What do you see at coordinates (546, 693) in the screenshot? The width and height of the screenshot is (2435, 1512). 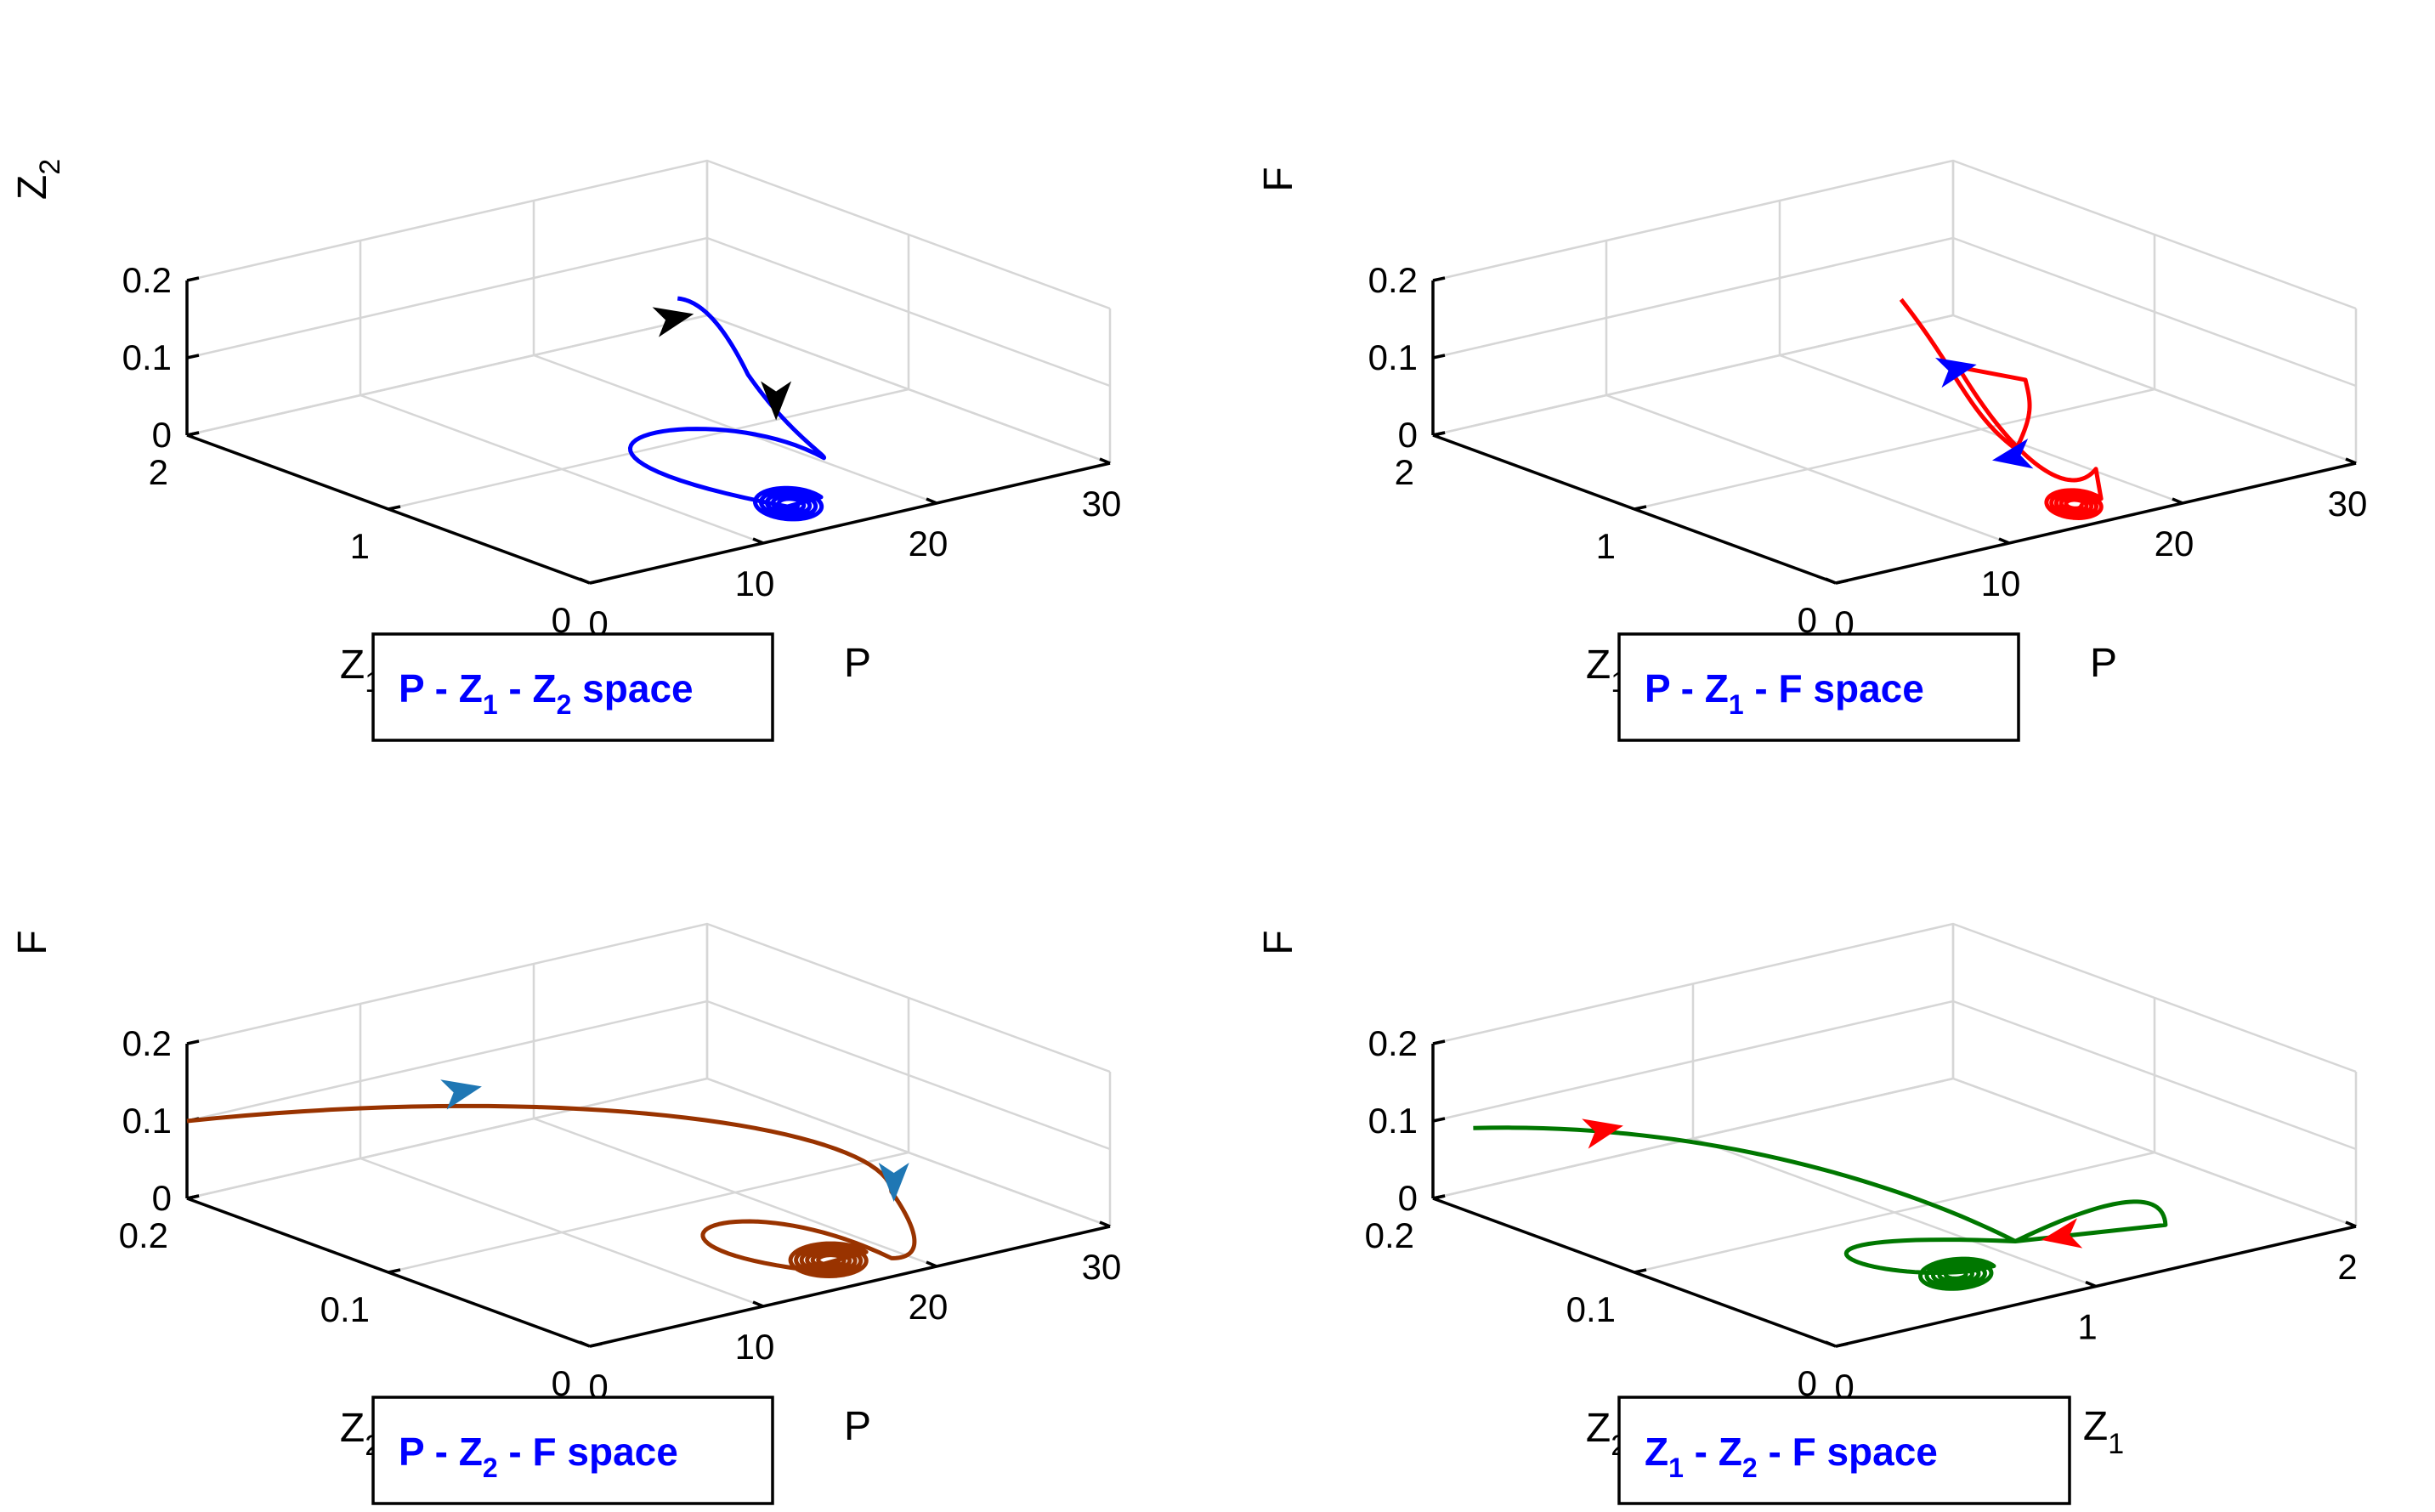 I see `panel-label-text: P - Z1 - Z2 space` at bounding box center [546, 693].